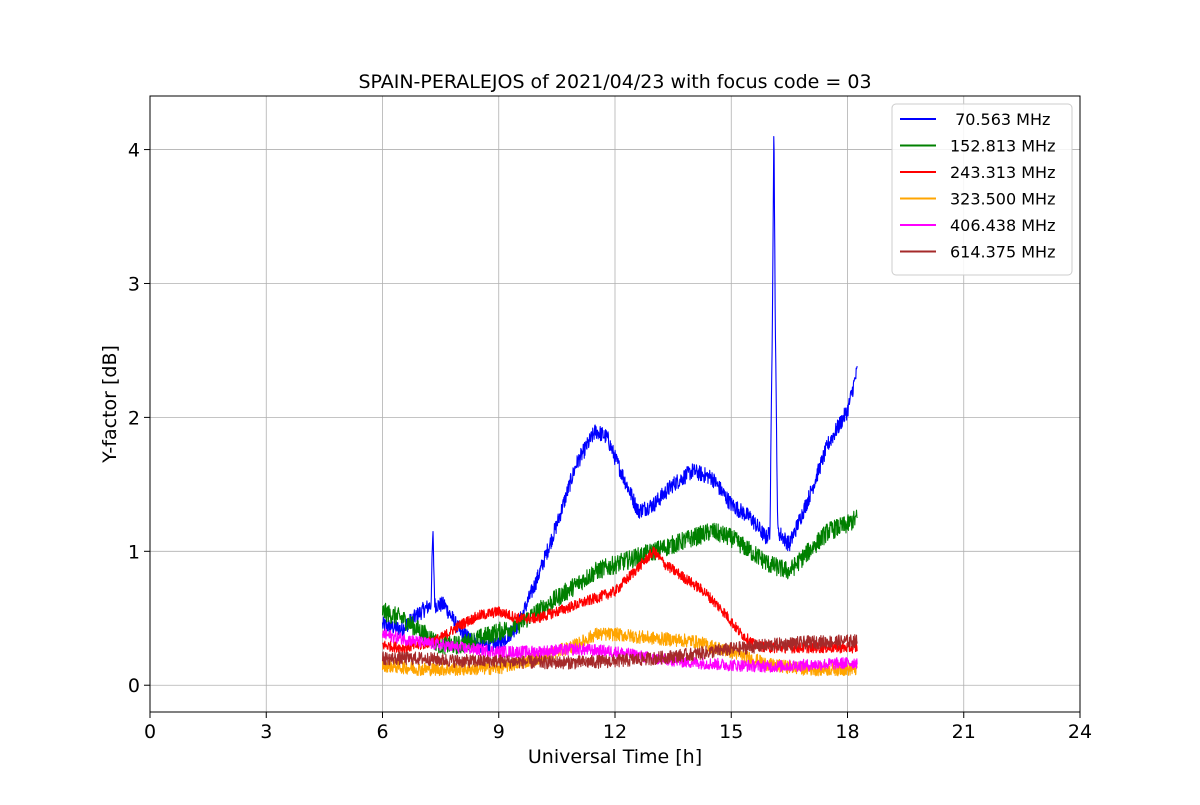 The height and width of the screenshot is (805, 1200). I want to click on legend-box, so click(982, 189).